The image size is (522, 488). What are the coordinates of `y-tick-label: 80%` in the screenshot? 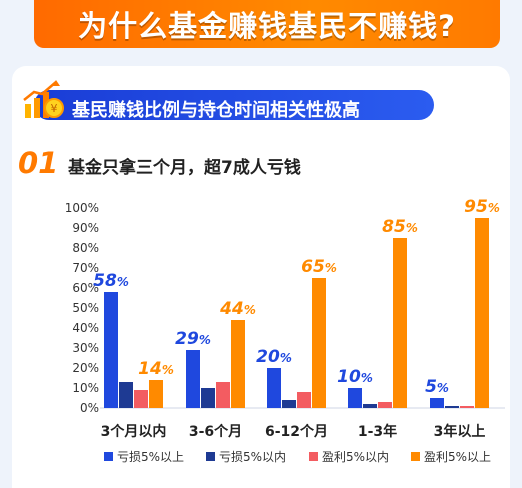 It's located at (85, 248).